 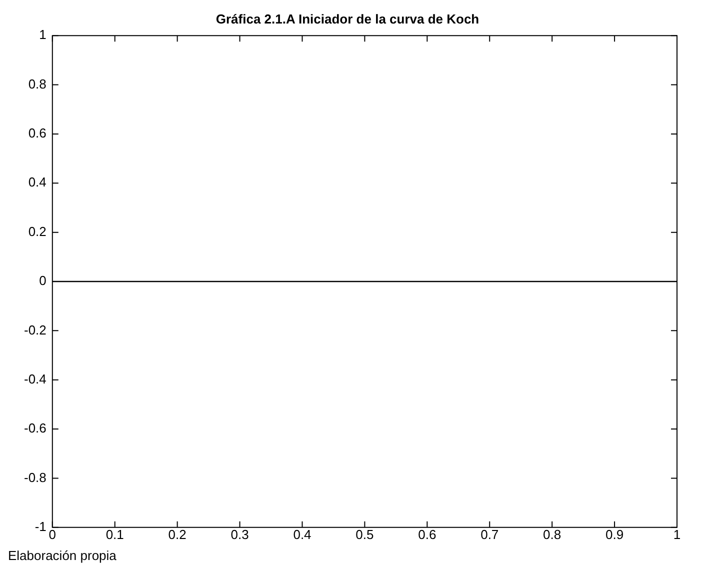 What do you see at coordinates (42, 280) in the screenshot?
I see `y-tick-label: 0` at bounding box center [42, 280].